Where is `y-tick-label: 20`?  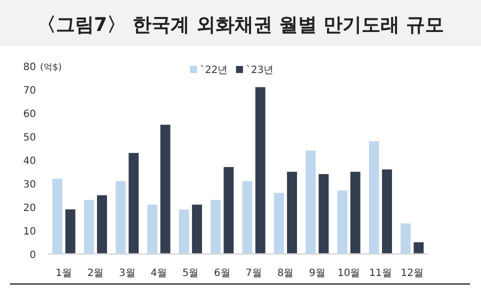
y-tick-label: 20 is located at coordinates (29, 208).